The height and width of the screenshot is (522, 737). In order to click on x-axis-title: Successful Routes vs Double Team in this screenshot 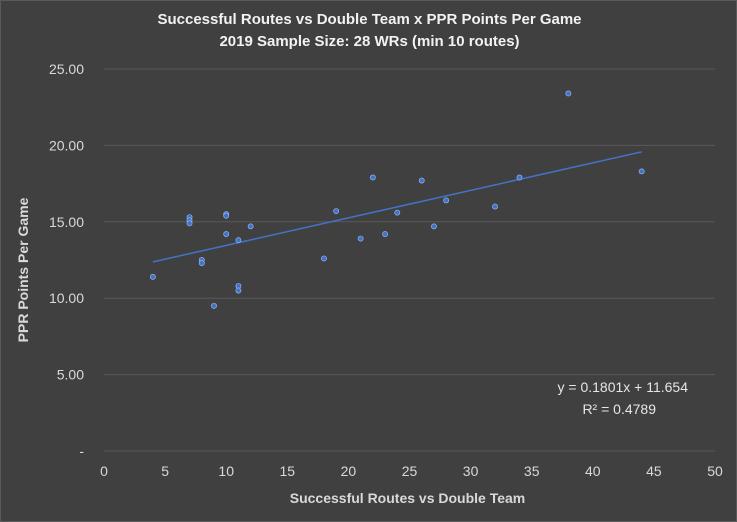, I will do `click(407, 498)`.